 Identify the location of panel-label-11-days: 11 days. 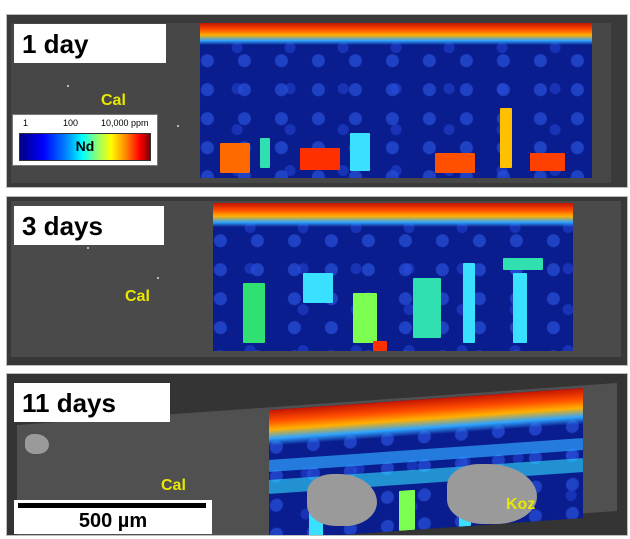
(92, 402).